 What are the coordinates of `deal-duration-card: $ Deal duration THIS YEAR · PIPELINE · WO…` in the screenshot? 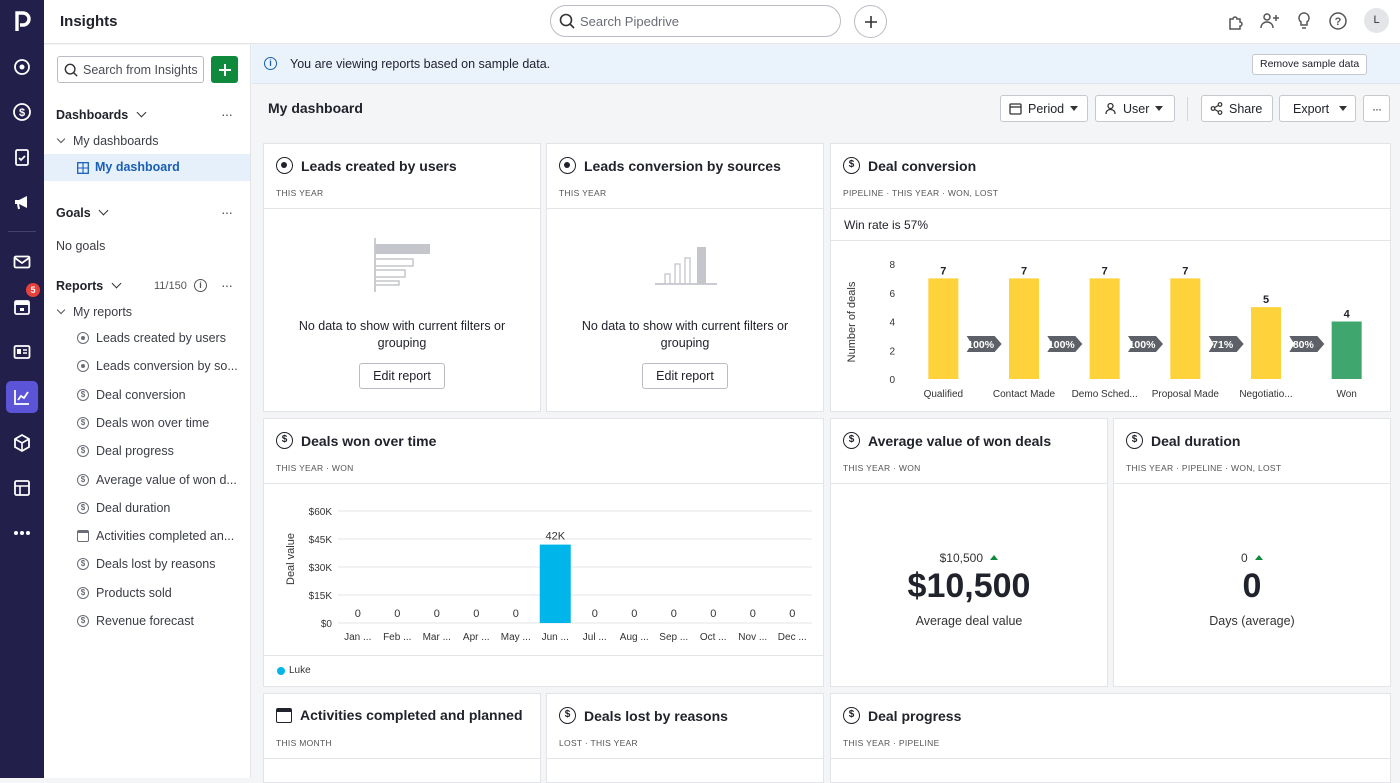 It's located at (1252, 552).